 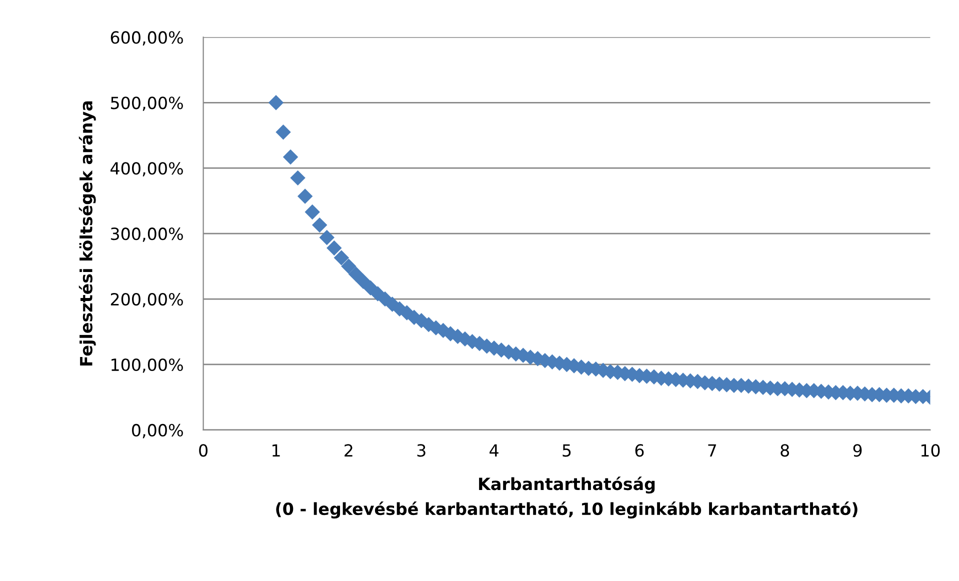 I want to click on x-tick-label: 1, so click(x=276, y=450).